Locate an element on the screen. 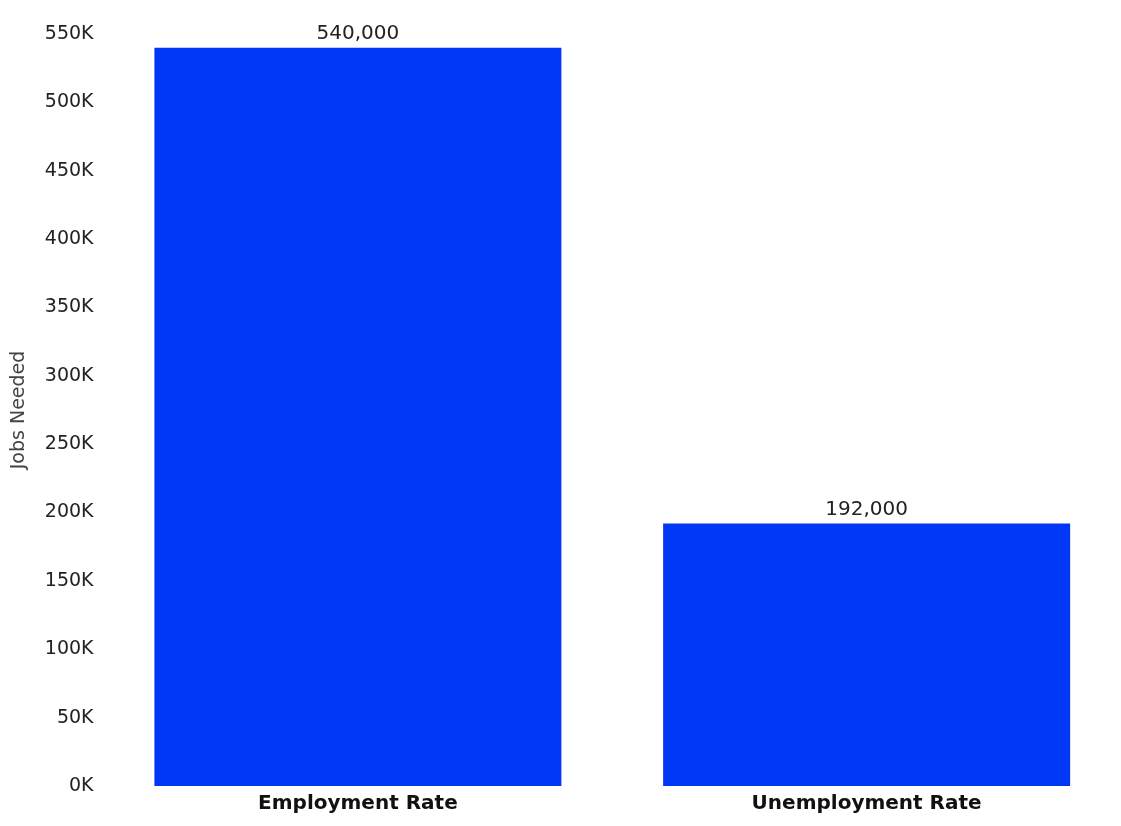 The image size is (1121, 826). y-tick-label: 300K is located at coordinates (69, 373).